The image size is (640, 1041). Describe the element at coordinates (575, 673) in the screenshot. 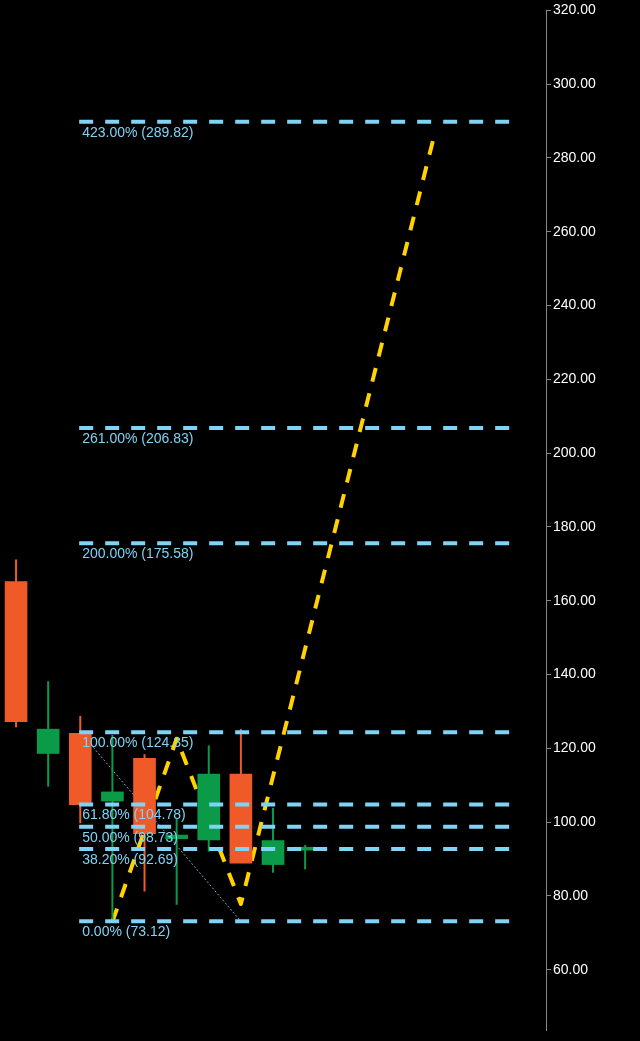

I see `y-tick-label: 140.00` at that location.